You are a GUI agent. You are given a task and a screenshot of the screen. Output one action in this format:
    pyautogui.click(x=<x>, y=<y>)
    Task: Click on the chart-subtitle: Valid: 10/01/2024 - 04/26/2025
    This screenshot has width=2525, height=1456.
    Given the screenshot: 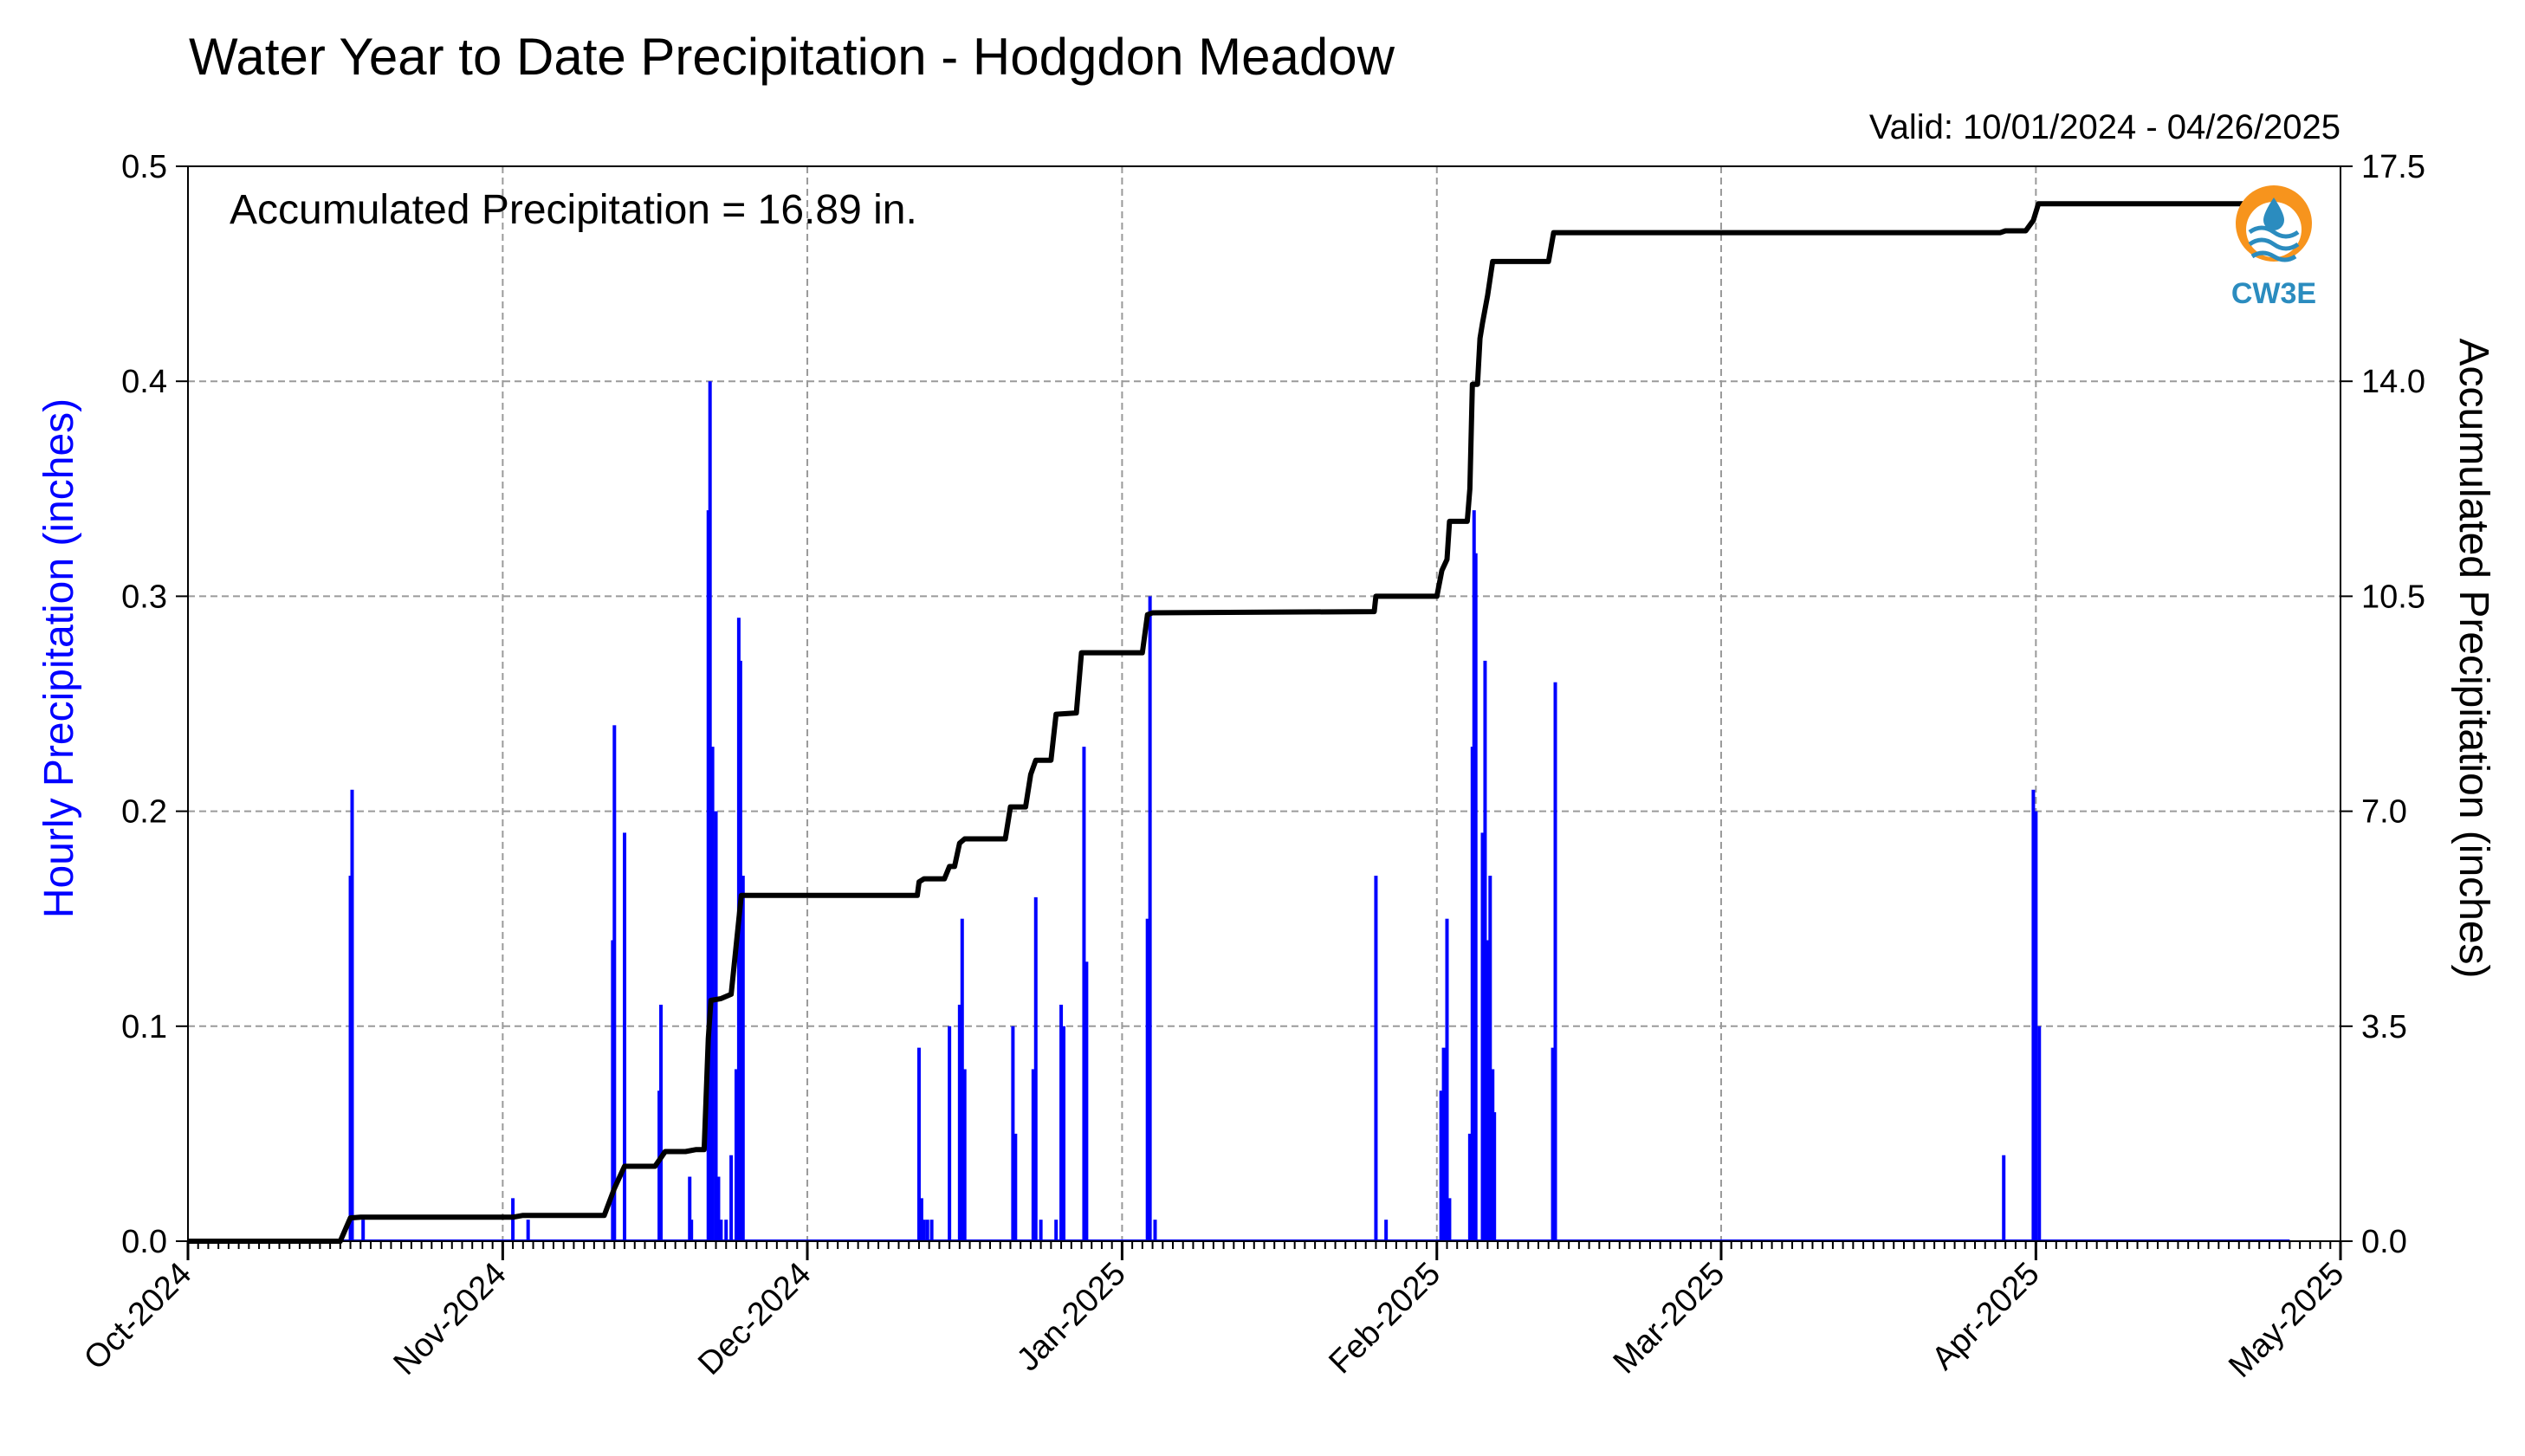 What is the action you would take?
    pyautogui.click(x=2104, y=127)
    